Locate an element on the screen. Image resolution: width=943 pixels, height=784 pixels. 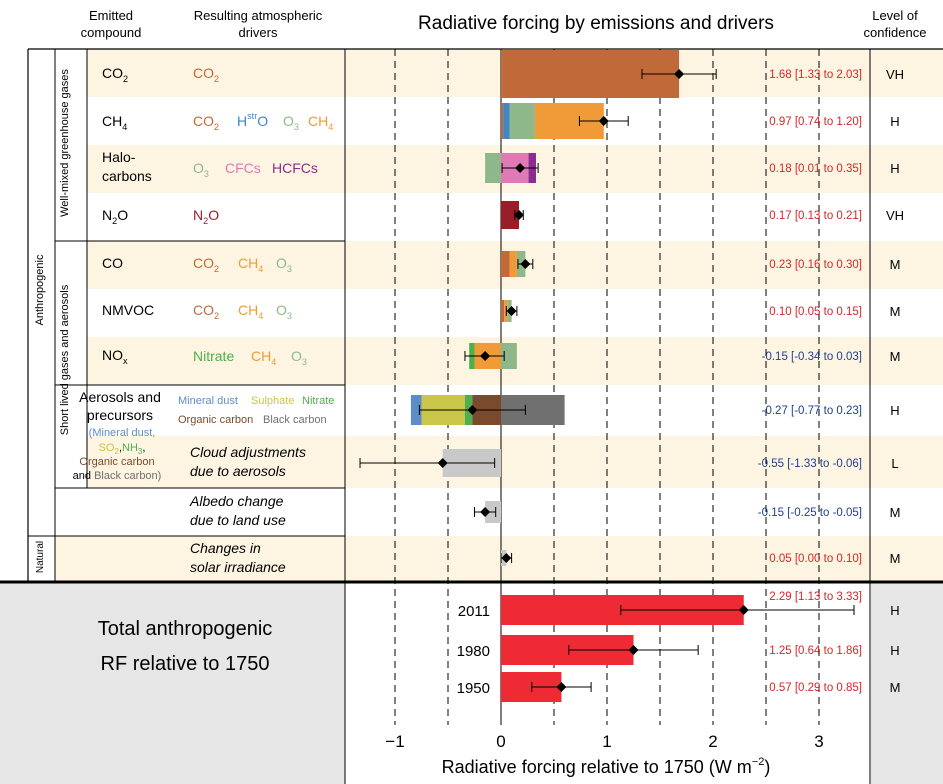
confidence-nmvoc: M is located at coordinates (895, 311).